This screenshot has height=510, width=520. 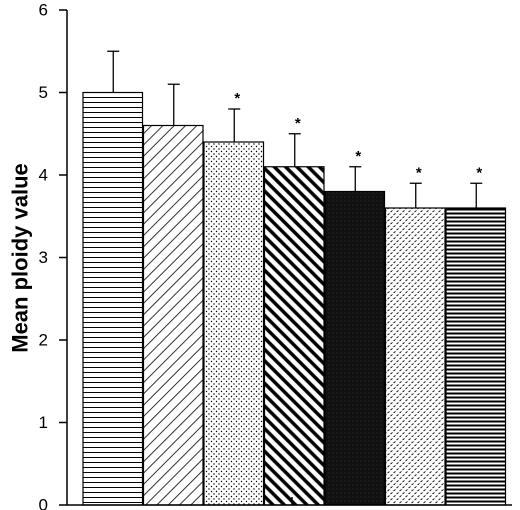 What do you see at coordinates (20, 258) in the screenshot?
I see `y-axis-title: Mean ploidy value` at bounding box center [20, 258].